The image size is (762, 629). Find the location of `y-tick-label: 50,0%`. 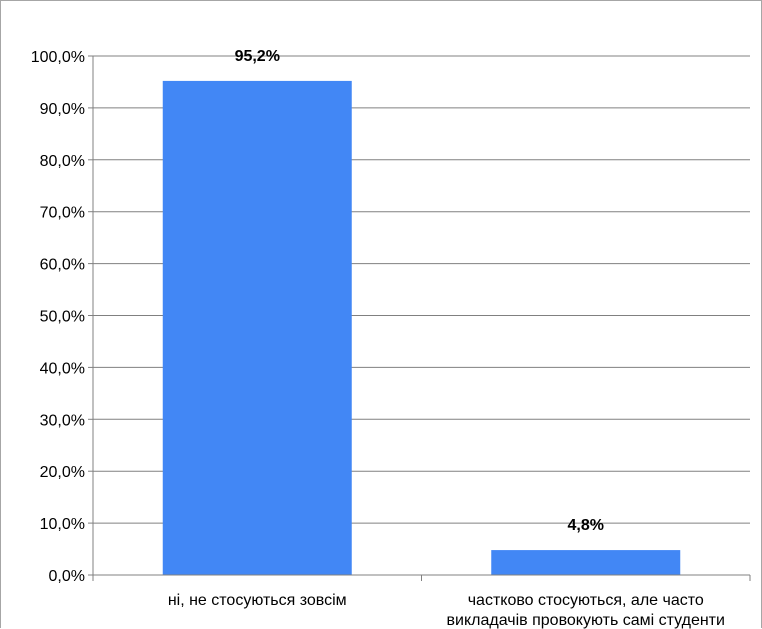

y-tick-label: 50,0% is located at coordinates (62, 317).